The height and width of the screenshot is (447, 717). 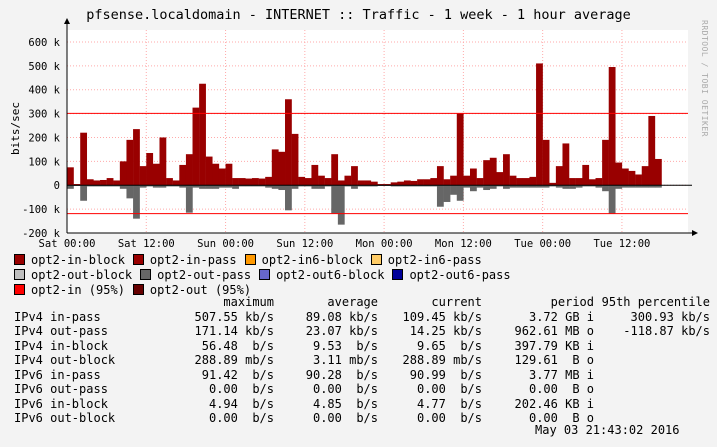 What do you see at coordinates (67, 244) in the screenshot?
I see `x-tick-label: Sat 00:00` at bounding box center [67, 244].